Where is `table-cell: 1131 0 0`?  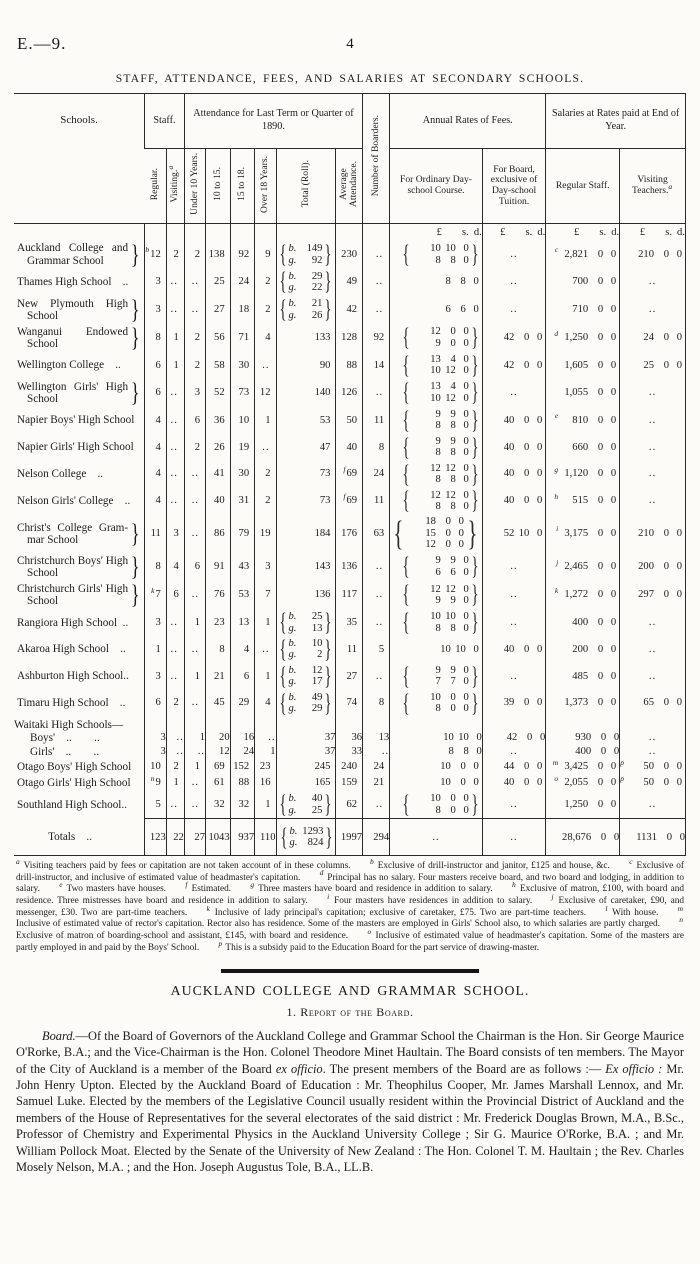 table-cell: 1131 0 0 is located at coordinates (652, 836).